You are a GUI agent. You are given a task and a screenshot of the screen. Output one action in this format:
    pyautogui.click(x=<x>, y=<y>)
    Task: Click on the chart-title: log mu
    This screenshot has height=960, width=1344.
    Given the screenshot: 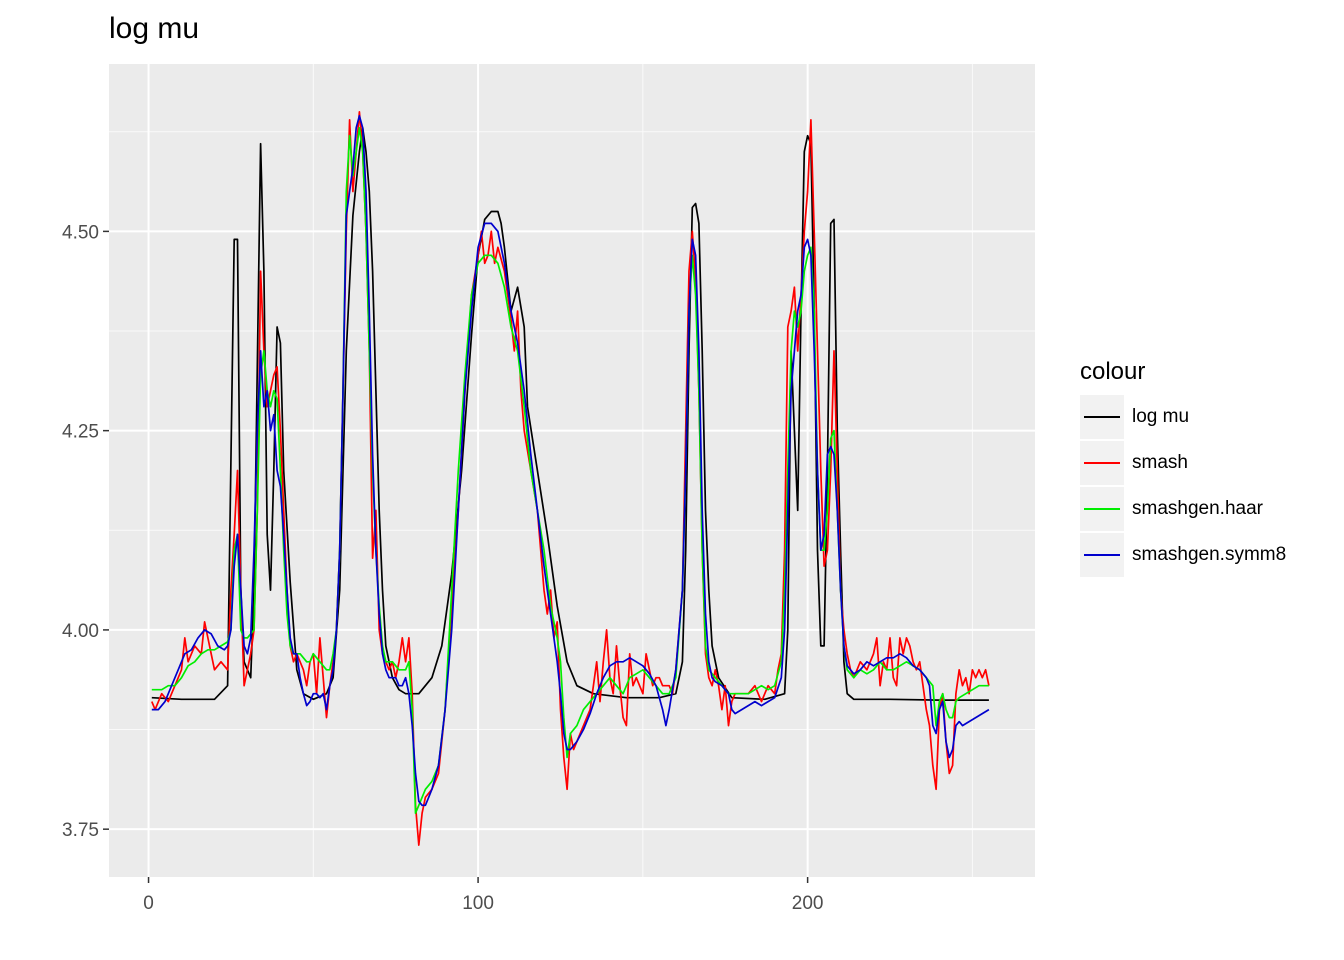 What is the action you would take?
    pyautogui.click(x=154, y=28)
    